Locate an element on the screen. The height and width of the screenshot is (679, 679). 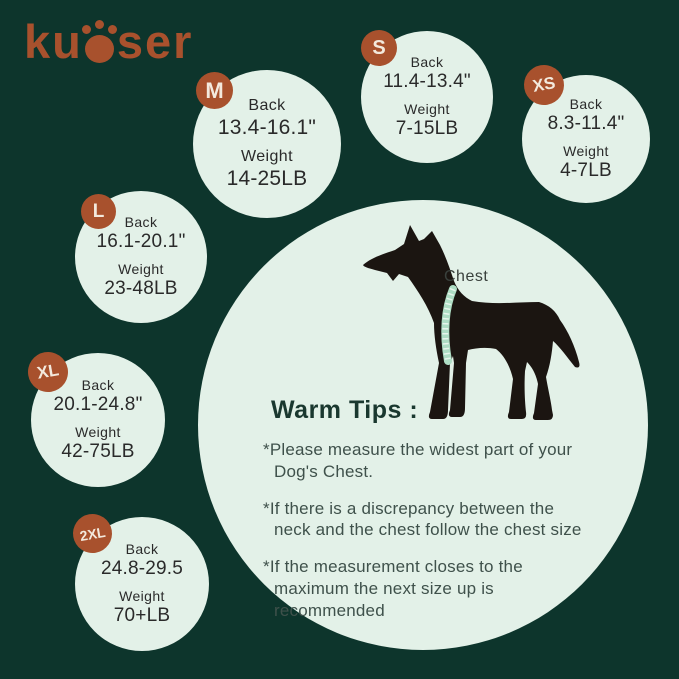
brand-logo: ku ser is located at coordinates (108, 42).